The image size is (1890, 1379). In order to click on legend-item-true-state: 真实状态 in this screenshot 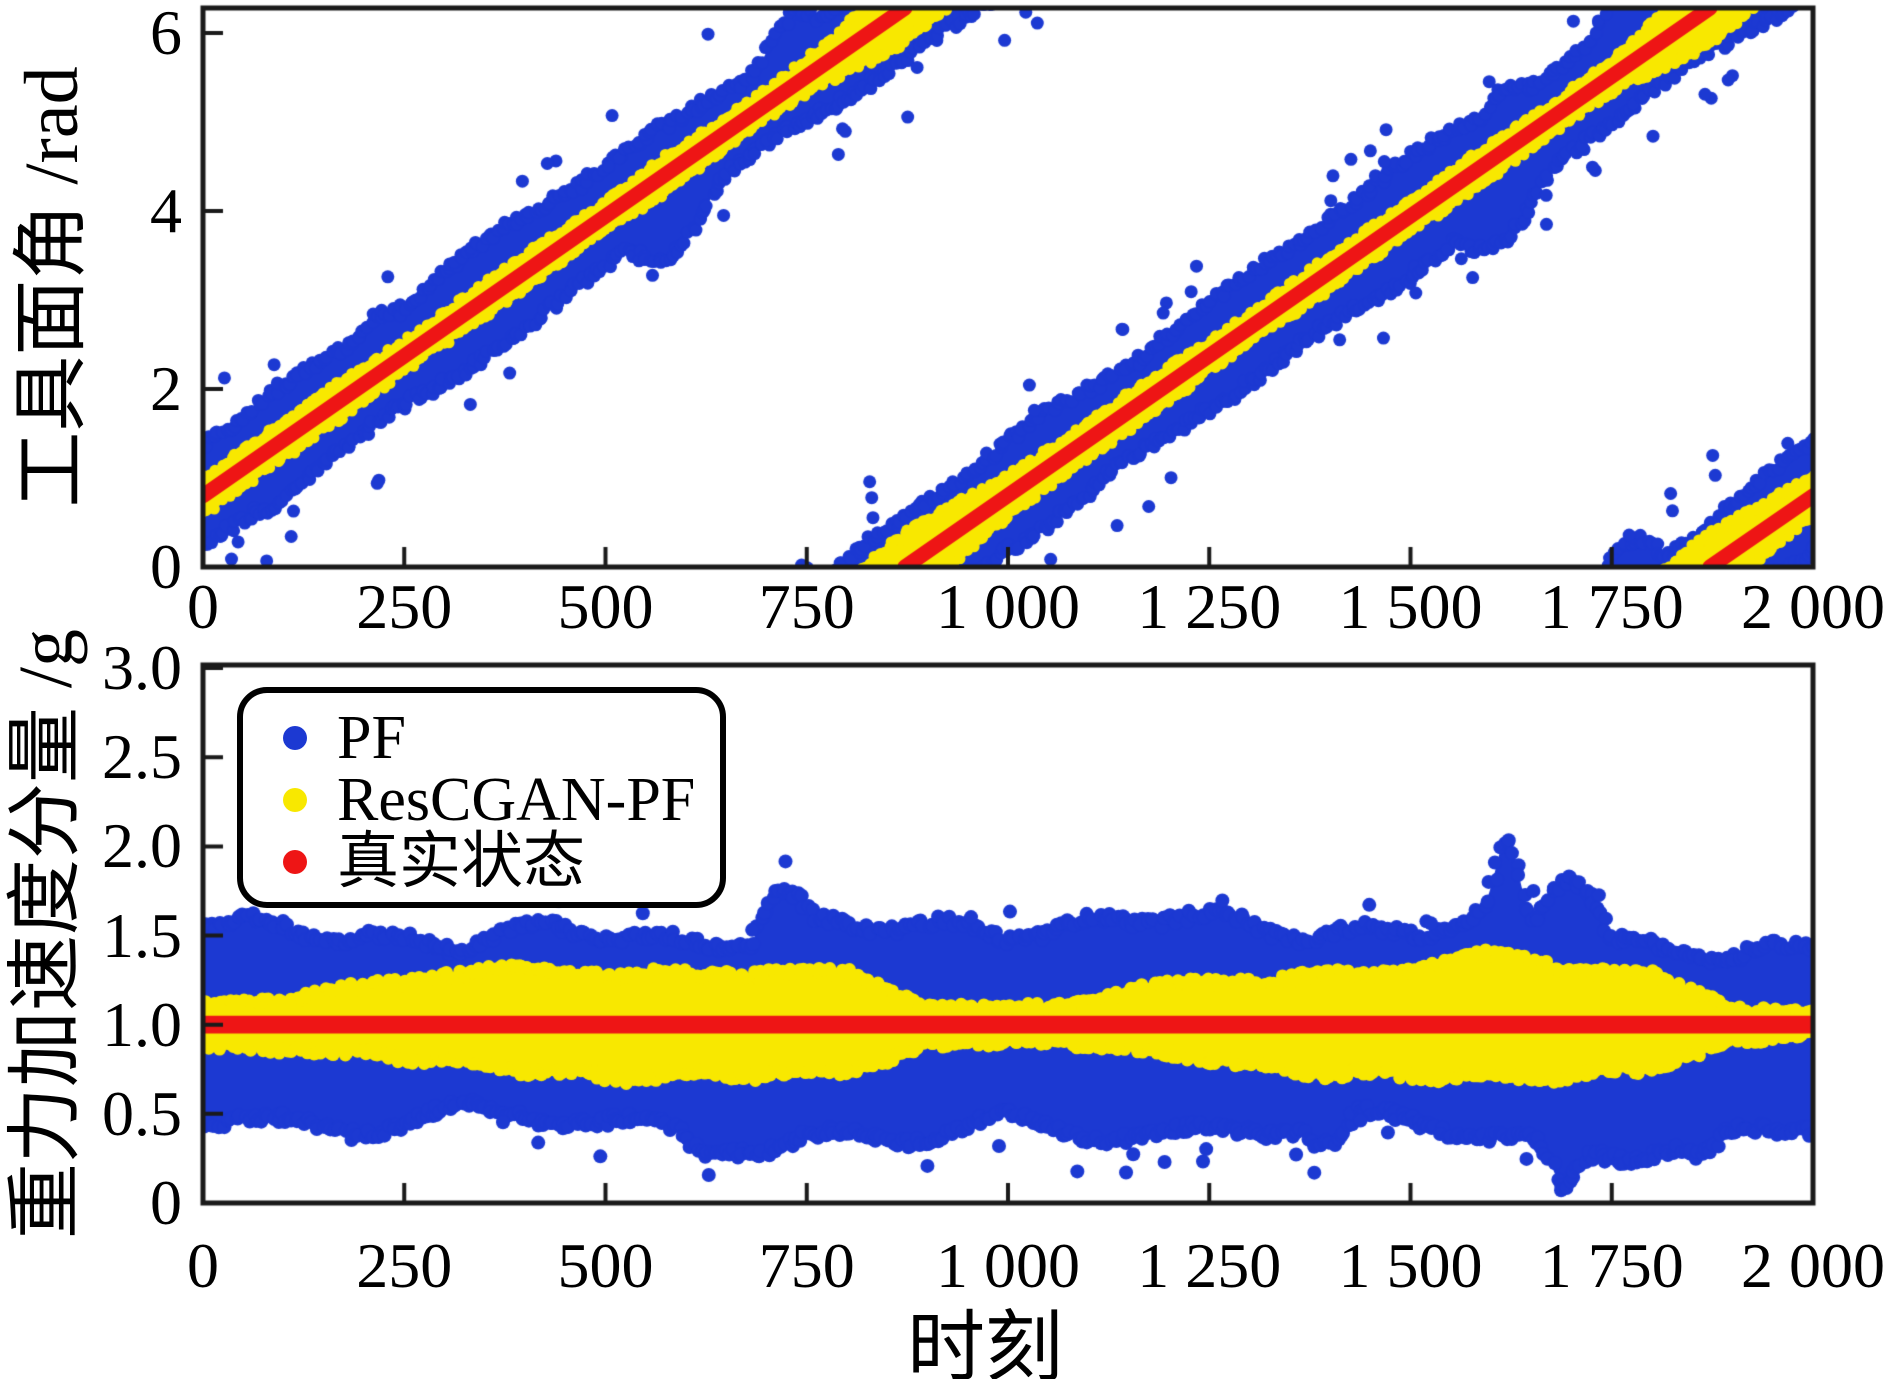, I will do `click(496, 862)`.